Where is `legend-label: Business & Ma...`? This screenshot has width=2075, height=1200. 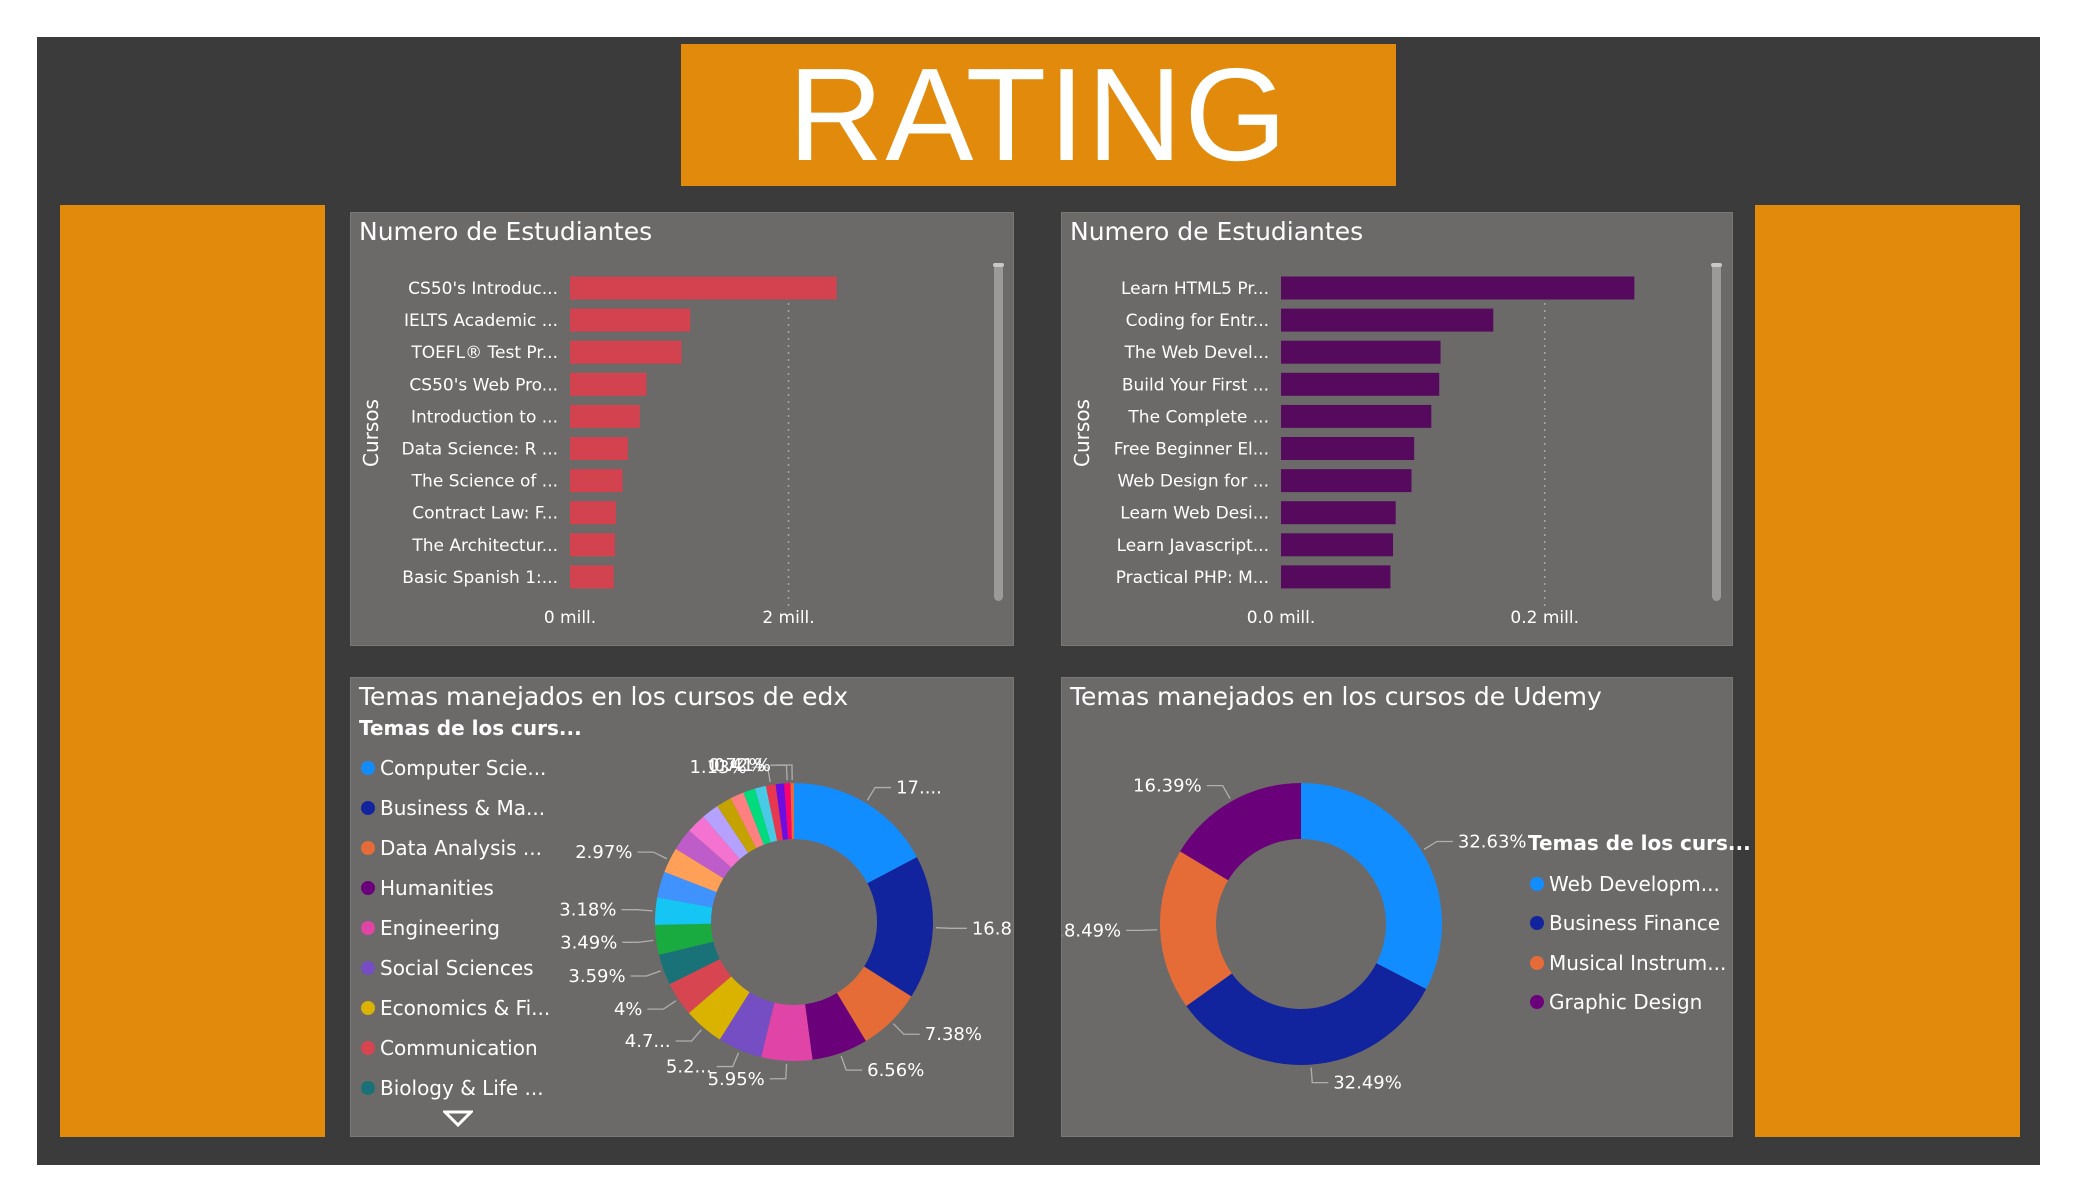 legend-label: Business & Ma... is located at coordinates (463, 808).